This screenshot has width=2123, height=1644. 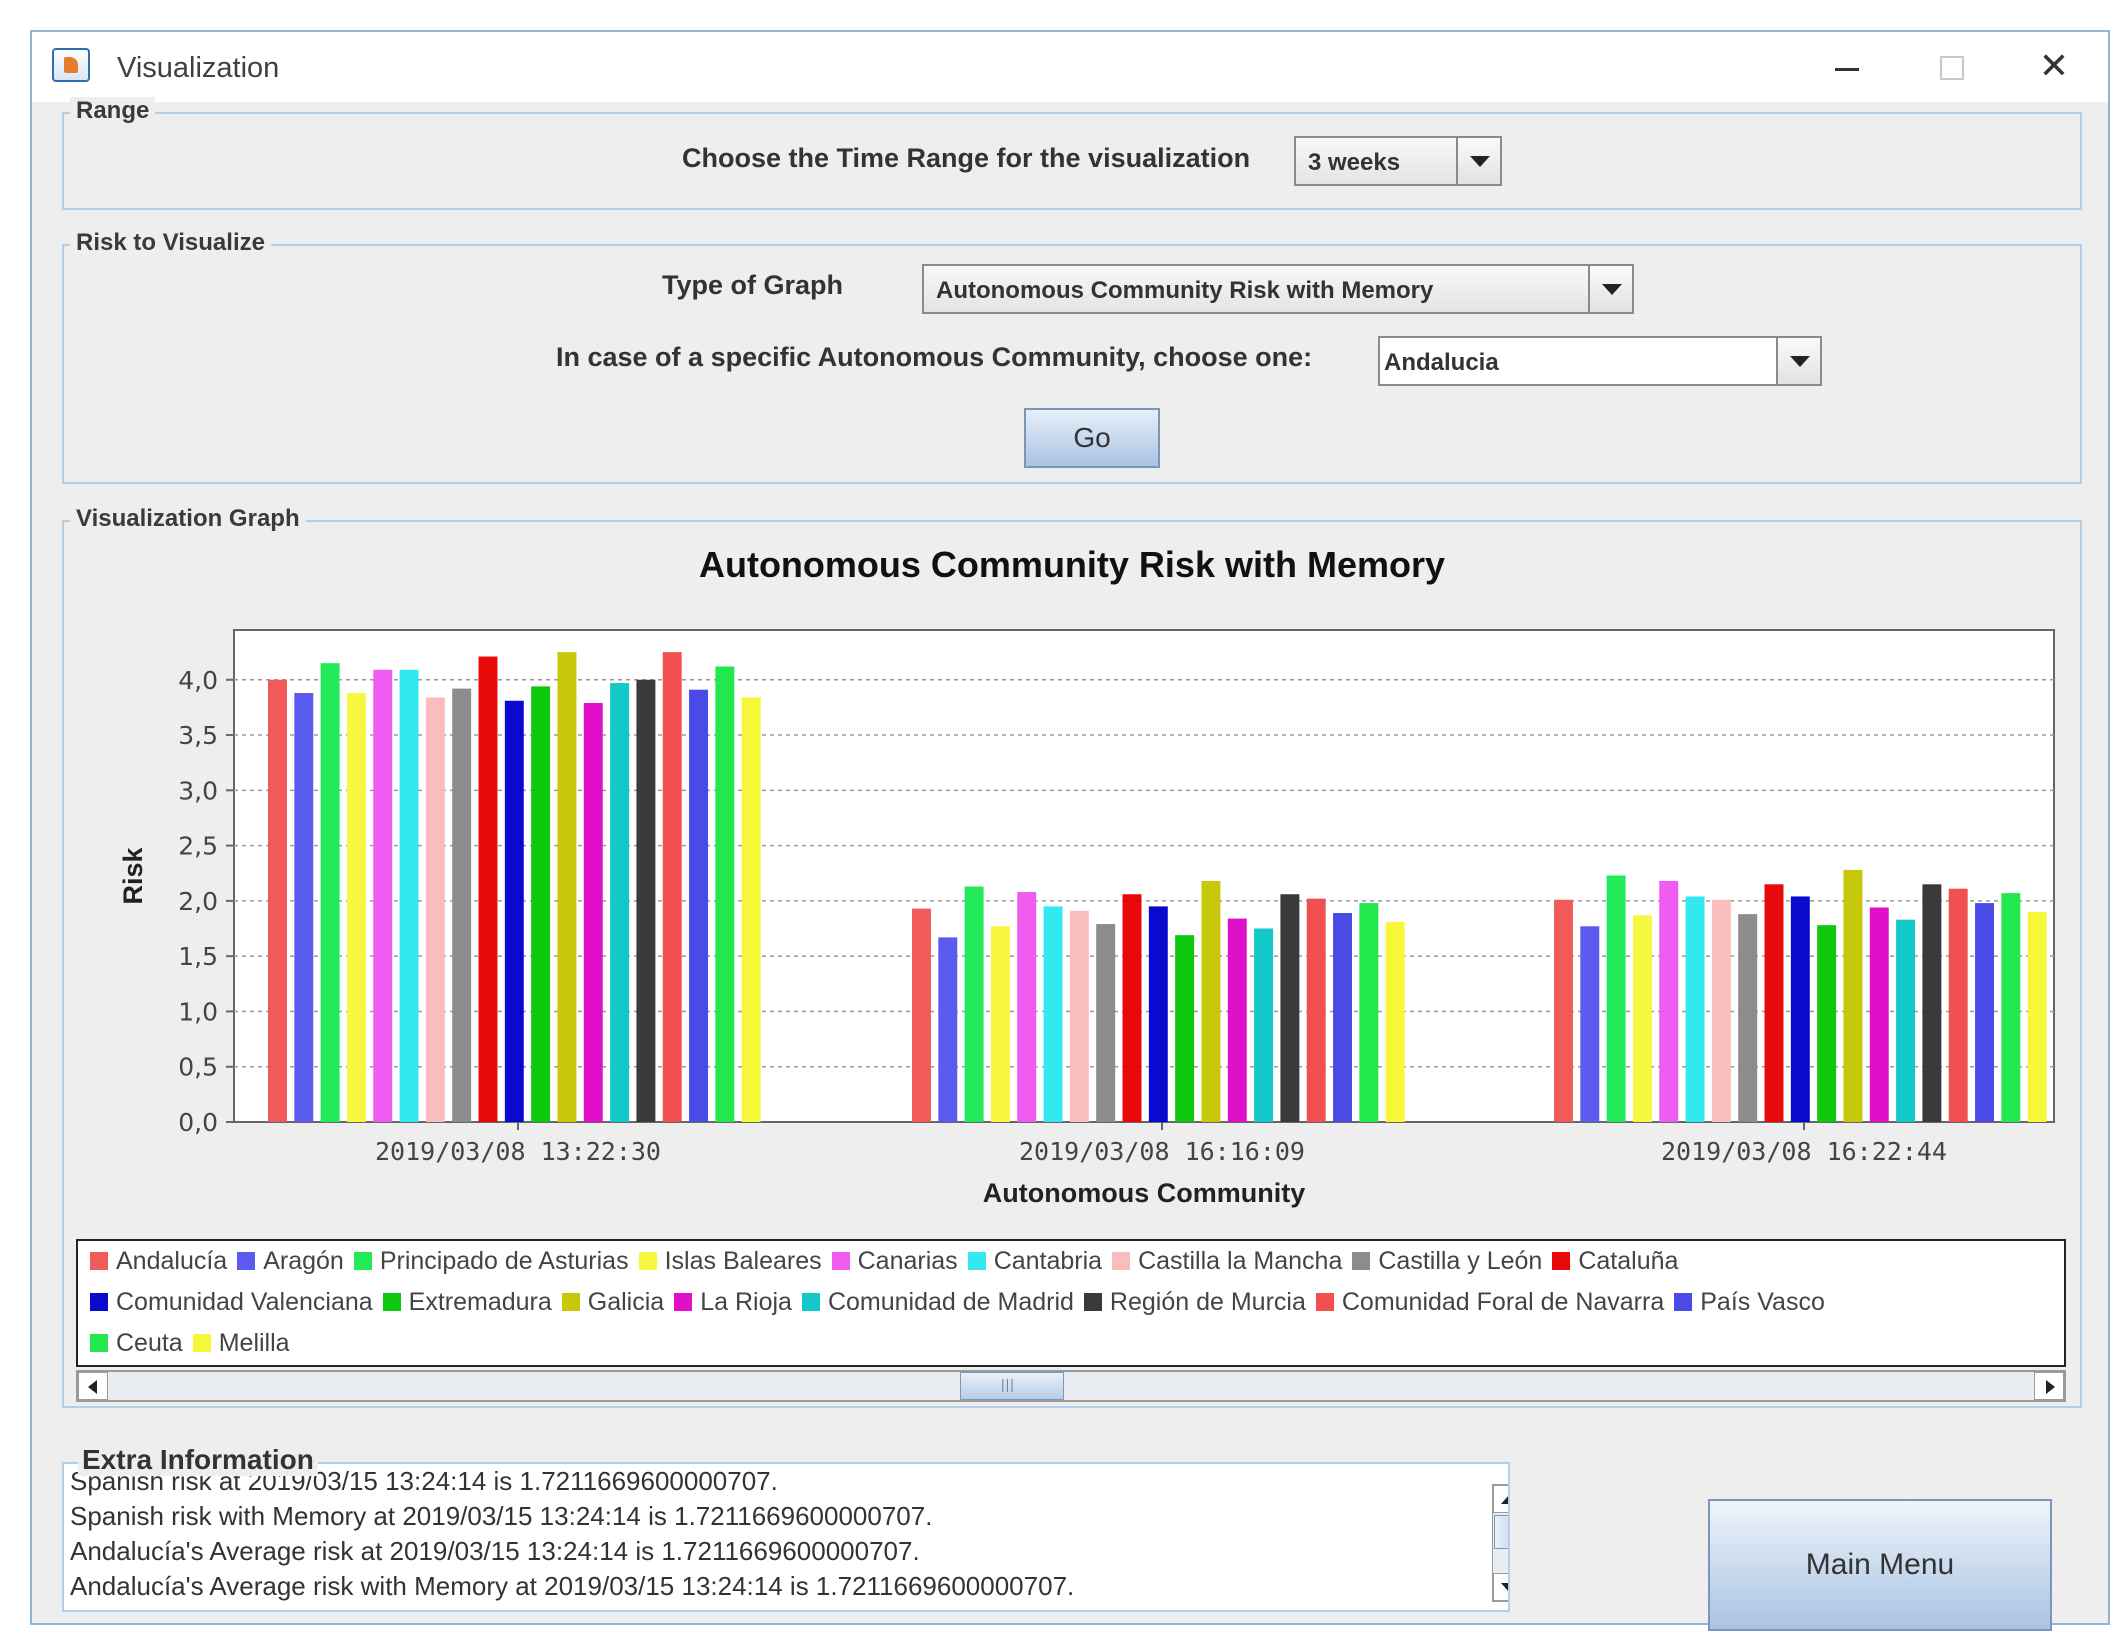 I want to click on window-title: Visualization, so click(x=198, y=68).